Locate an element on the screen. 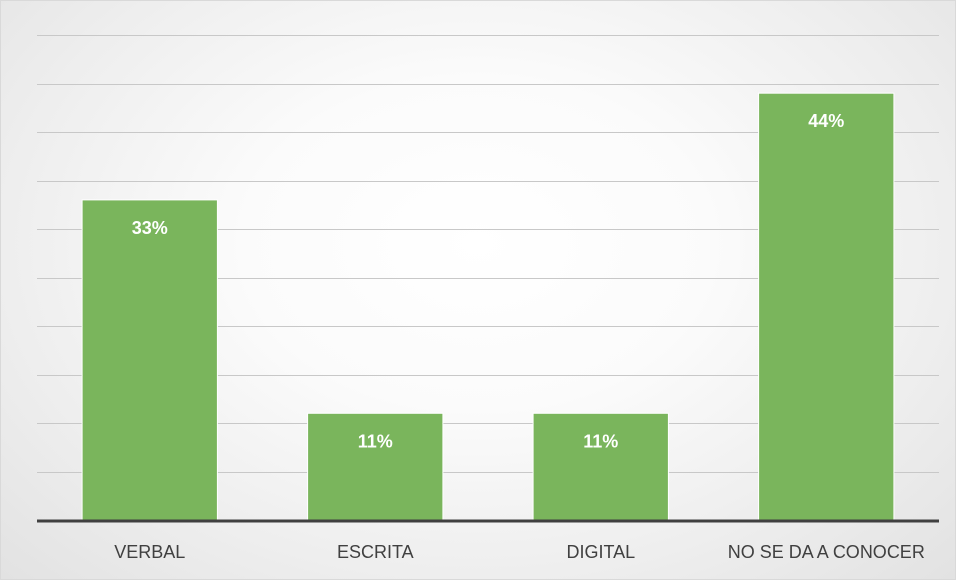 Image resolution: width=956 pixels, height=581 pixels. bar-escrita is located at coordinates (375, 466).